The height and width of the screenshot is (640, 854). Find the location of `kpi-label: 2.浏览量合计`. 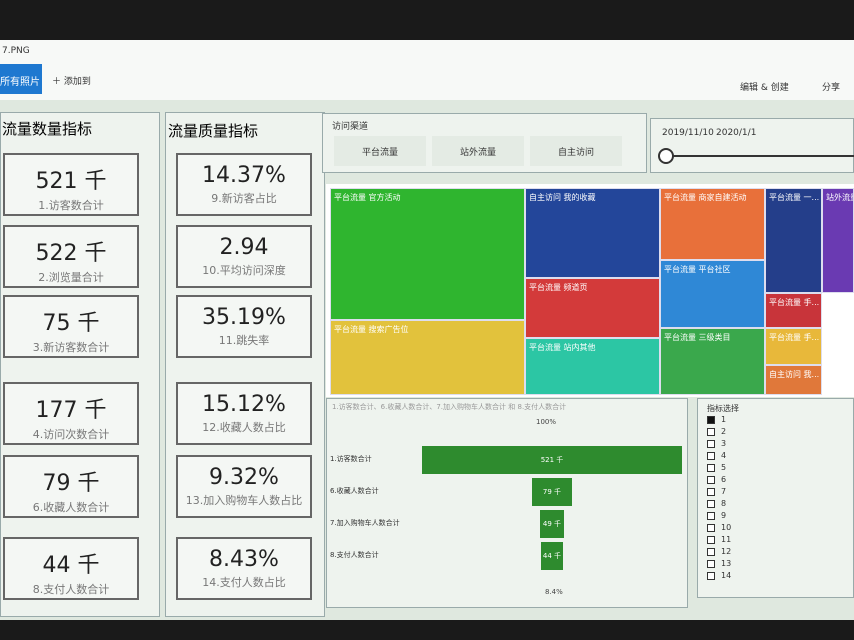

kpi-label: 2.浏览量合计 is located at coordinates (71, 277).